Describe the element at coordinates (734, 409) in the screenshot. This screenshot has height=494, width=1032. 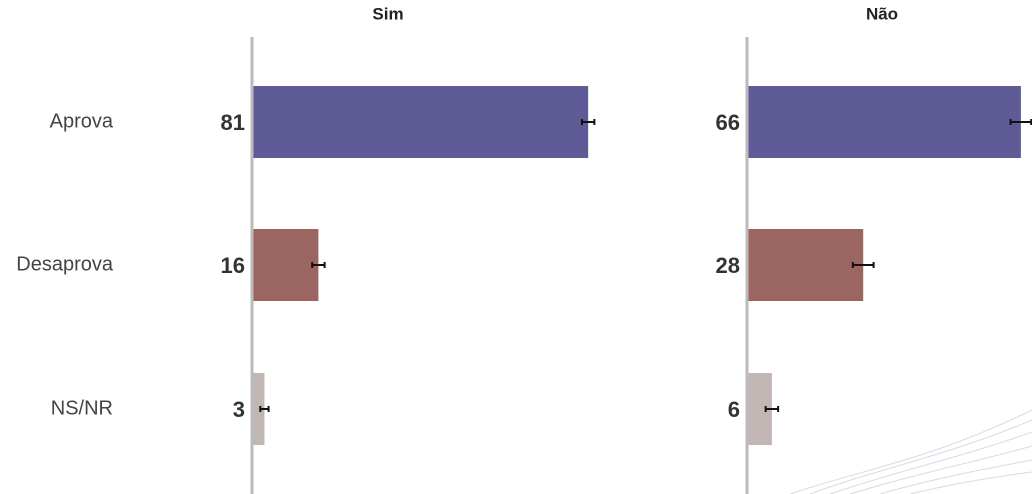
I see `value-label: 6` at that location.